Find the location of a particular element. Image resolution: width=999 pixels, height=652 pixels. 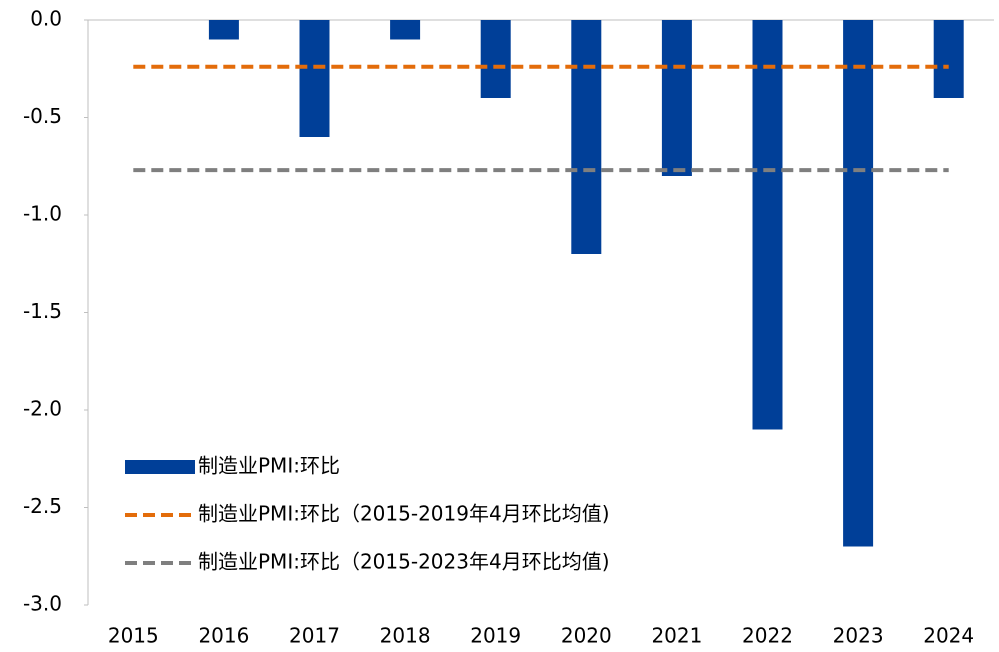

y-tick-label: -0.5 is located at coordinates (42, 116).